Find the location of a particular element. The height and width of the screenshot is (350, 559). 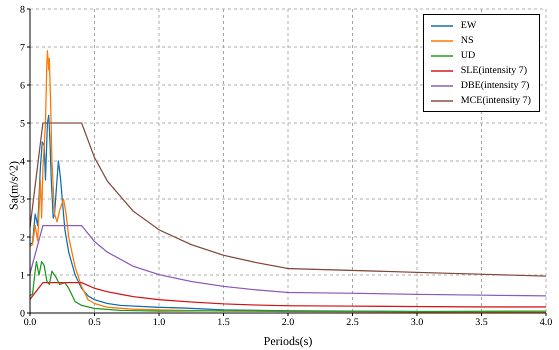

x-tick-label: 0.0 is located at coordinates (30, 322).